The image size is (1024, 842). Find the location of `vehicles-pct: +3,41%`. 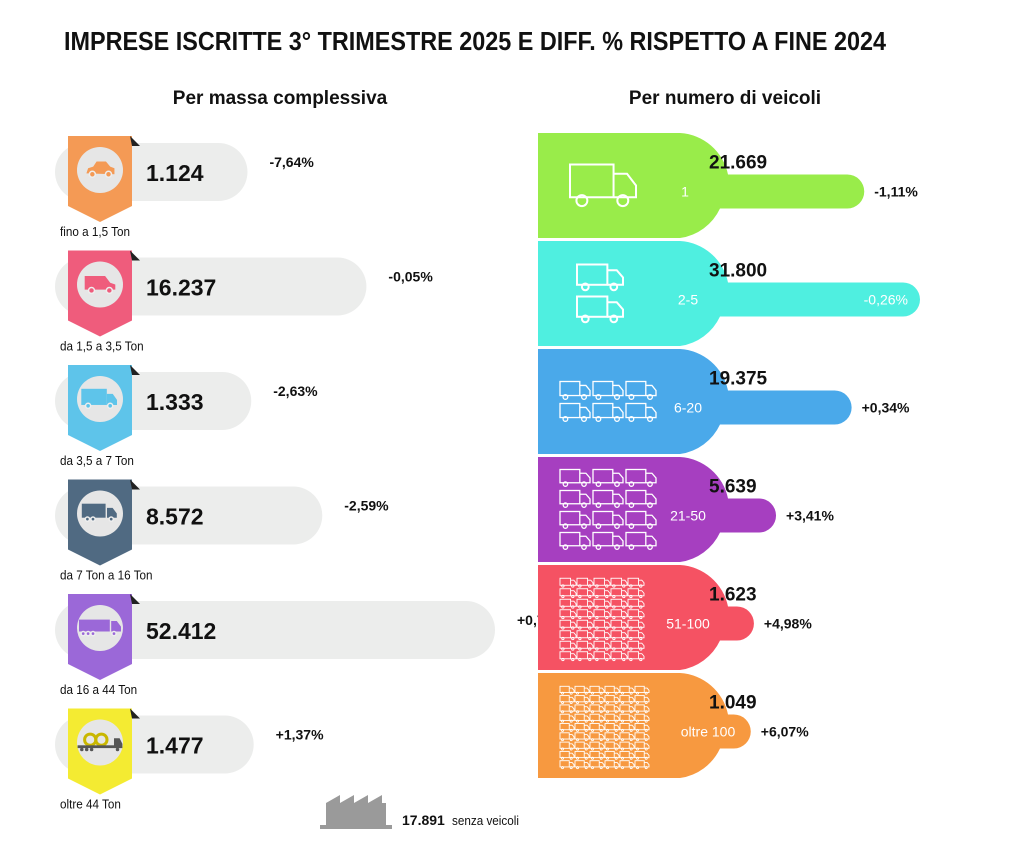

vehicles-pct: +3,41% is located at coordinates (810, 516).